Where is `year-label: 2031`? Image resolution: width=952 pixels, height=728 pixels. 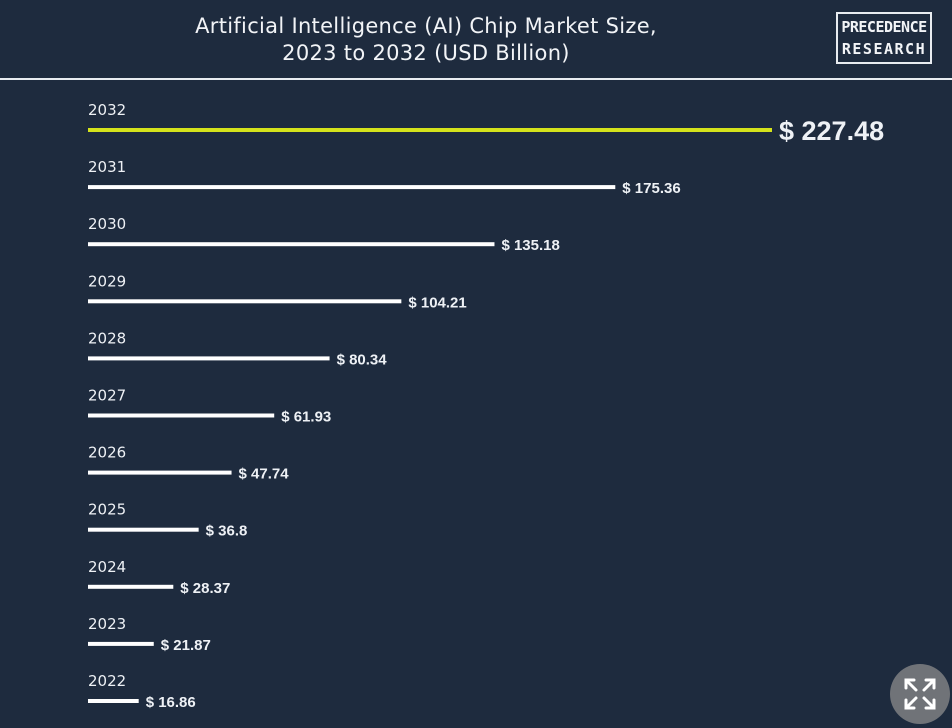
year-label: 2031 is located at coordinates (107, 167).